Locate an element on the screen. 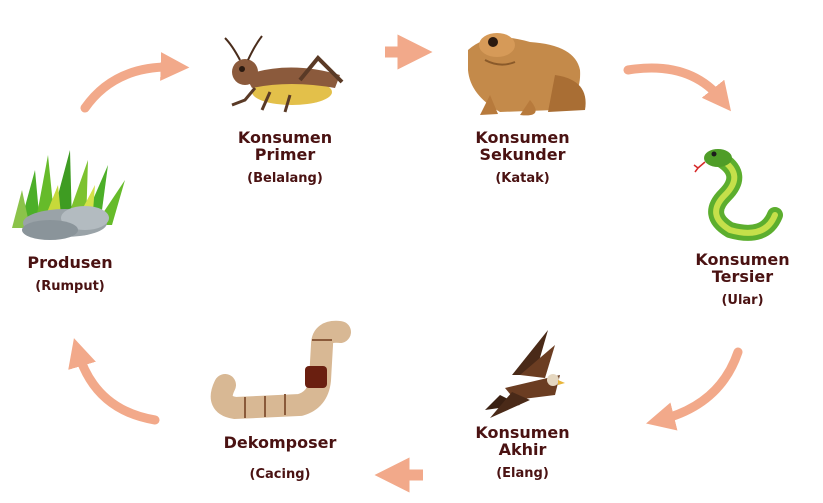  arrow-producer-to-primary is located at coordinates (135, 82).